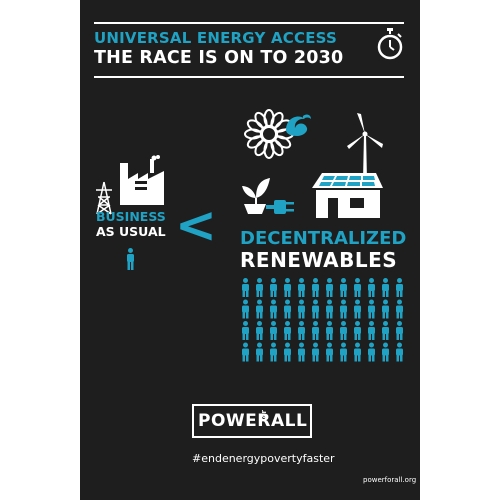 The image size is (500, 500). Describe the element at coordinates (365, 146) in the screenshot. I see `wind-turbine-icon` at that location.